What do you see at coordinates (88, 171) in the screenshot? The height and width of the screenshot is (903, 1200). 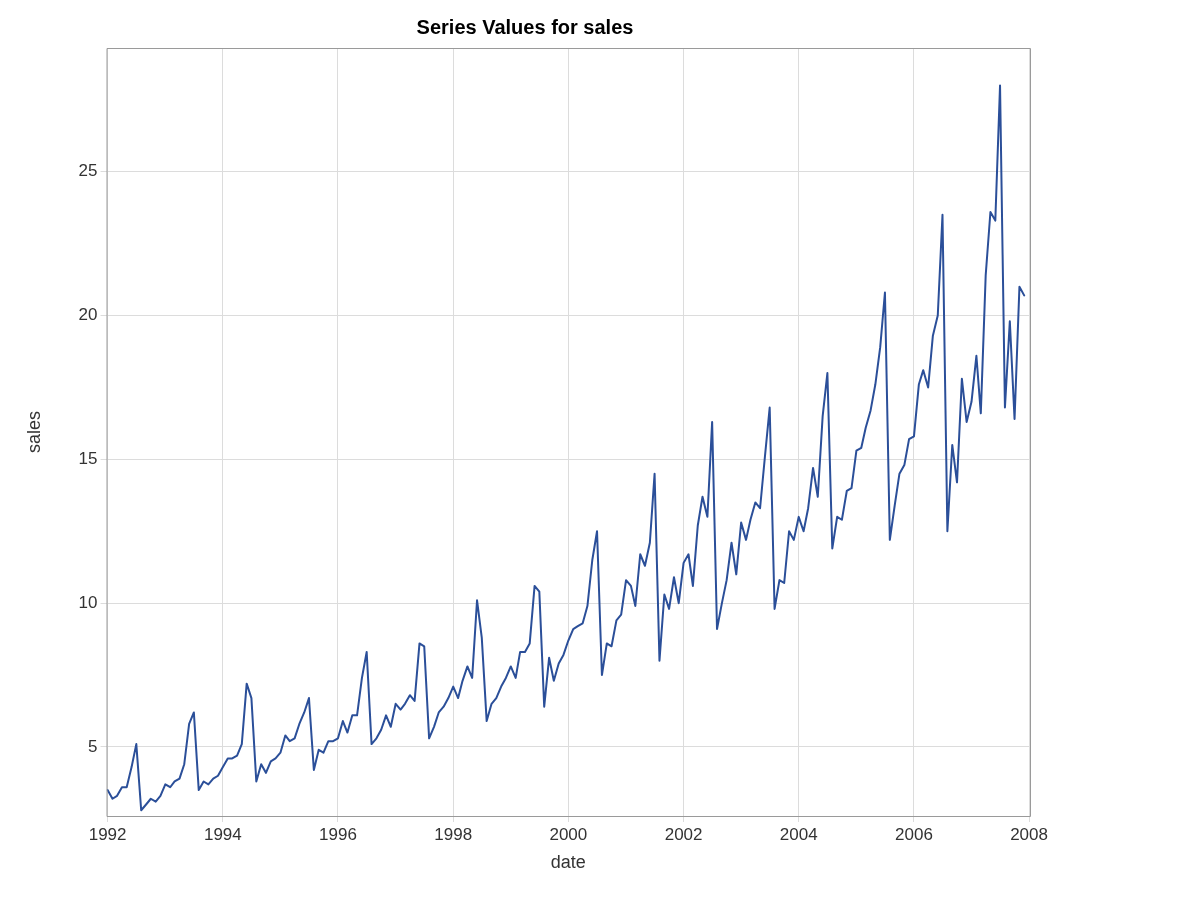 I see `y-tick-label: 25` at bounding box center [88, 171].